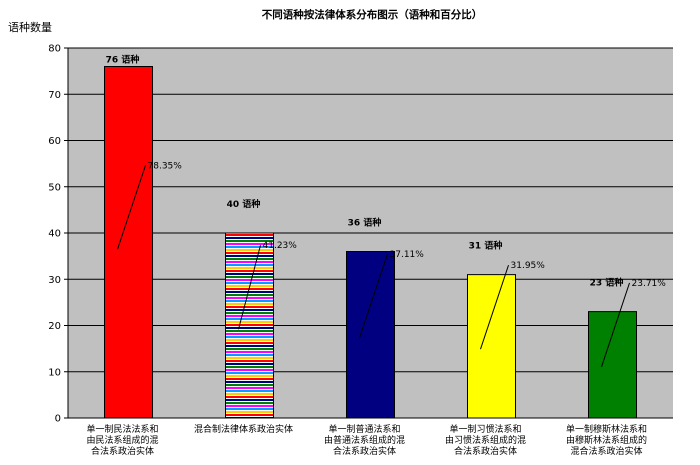  What do you see at coordinates (54, 372) in the screenshot?
I see `y-tick-label: 10` at bounding box center [54, 372].